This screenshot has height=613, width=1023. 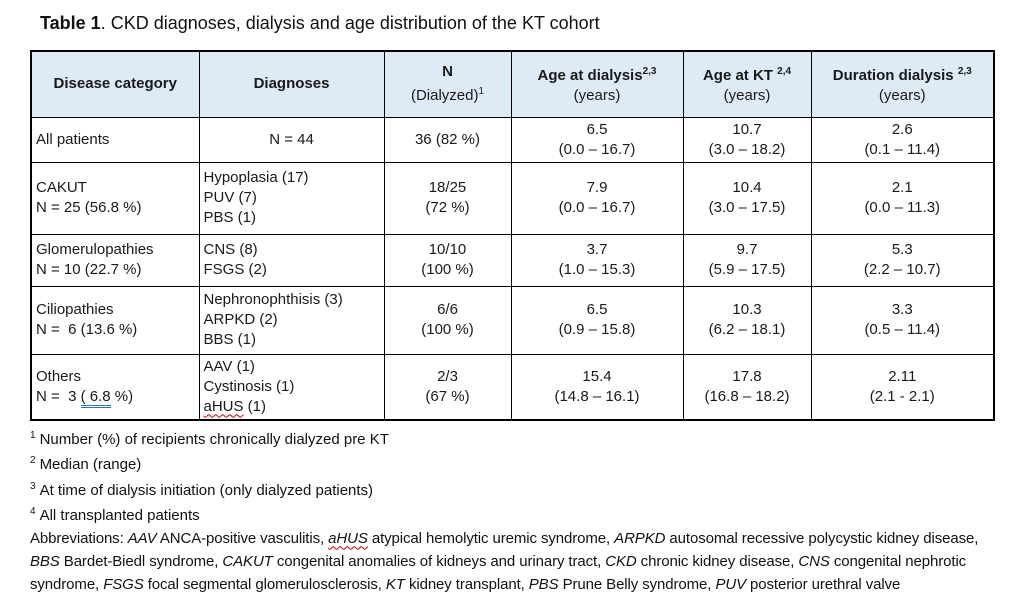 What do you see at coordinates (902, 207) in the screenshot?
I see `cell-text: (0.0 – 11.3)` at bounding box center [902, 207].